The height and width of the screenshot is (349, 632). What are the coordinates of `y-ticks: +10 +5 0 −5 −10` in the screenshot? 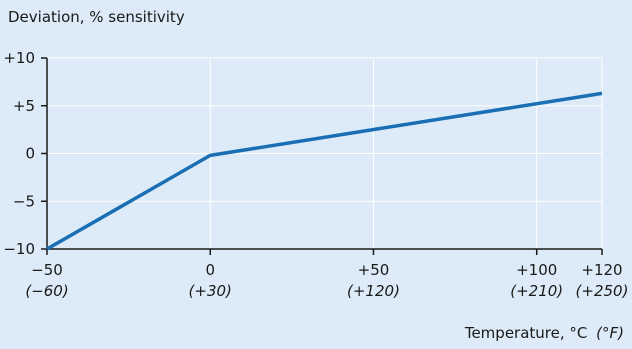 It's located at (25, 153).